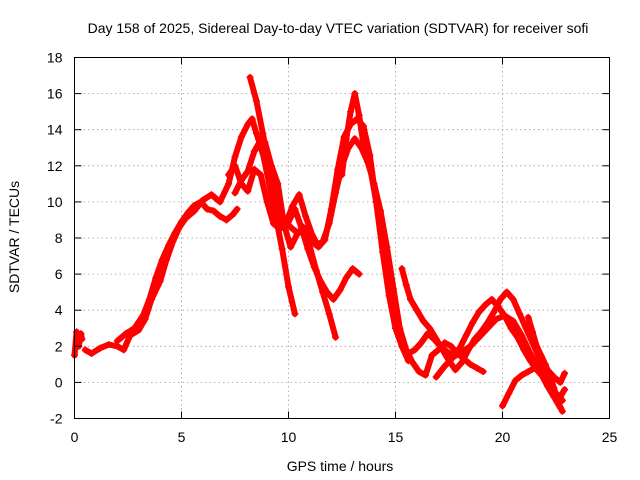  I want to click on y-tick-label: 2, so click(59, 346).